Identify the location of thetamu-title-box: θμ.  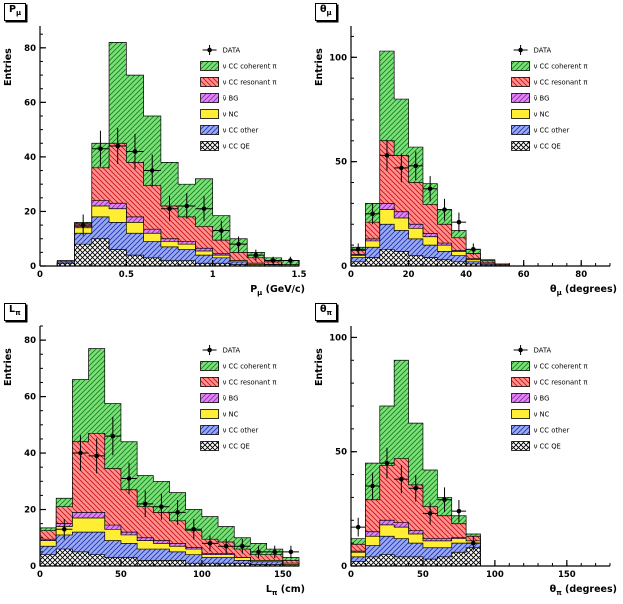
(326, 12).